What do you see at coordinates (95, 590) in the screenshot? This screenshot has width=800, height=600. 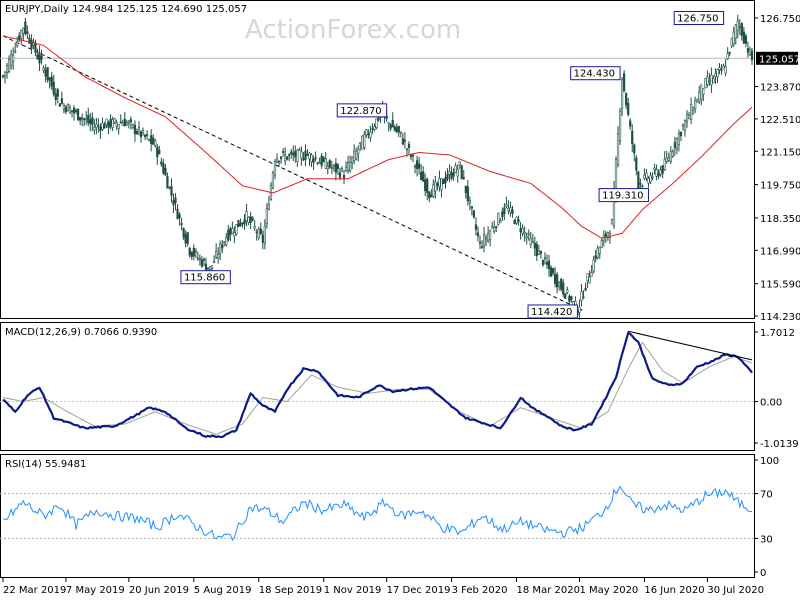 I see `x-tick-label: 7 May 2019` at bounding box center [95, 590].